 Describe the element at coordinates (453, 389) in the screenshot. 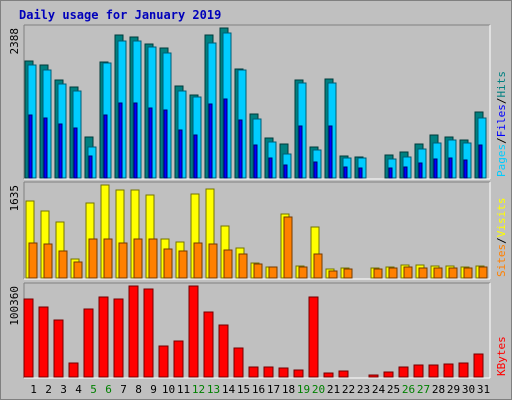

I see `x-tick-label-day-29: 29` at that location.